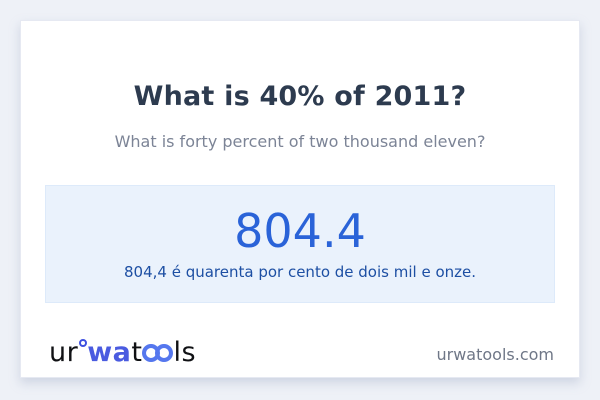 This screenshot has width=600, height=400. I want to click on logo-text-t: t, so click(137, 352).